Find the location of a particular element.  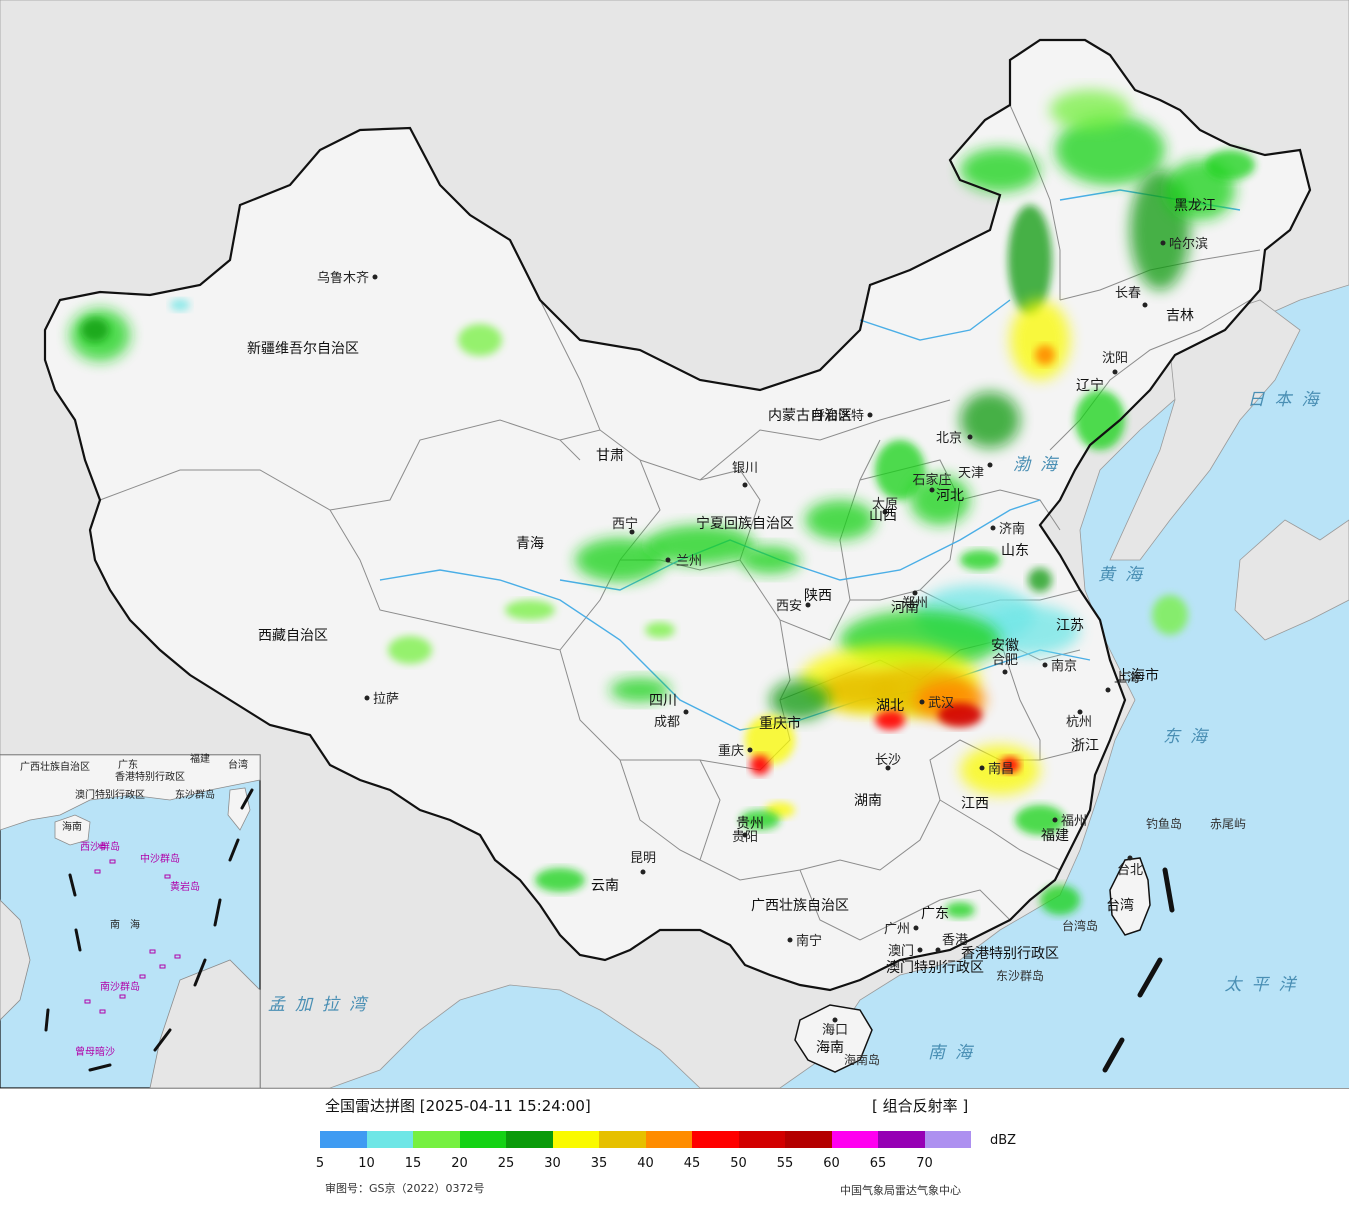

scale-tick-55: 55 is located at coordinates (785, 1163).